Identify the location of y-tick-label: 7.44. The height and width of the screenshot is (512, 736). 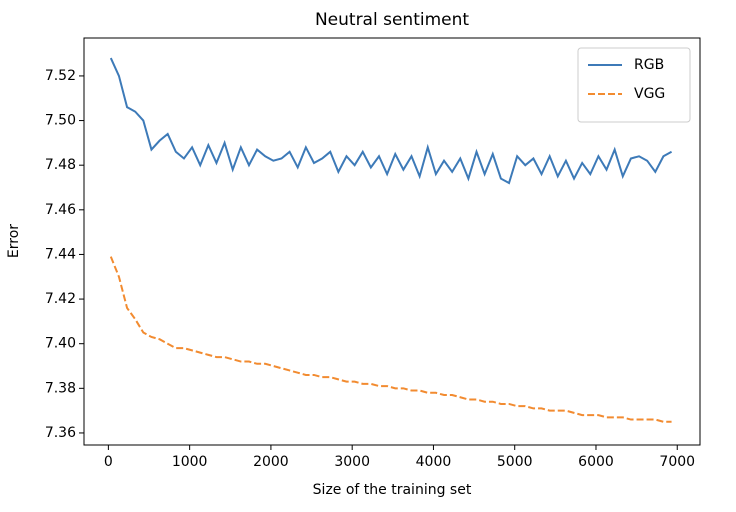
(60, 254).